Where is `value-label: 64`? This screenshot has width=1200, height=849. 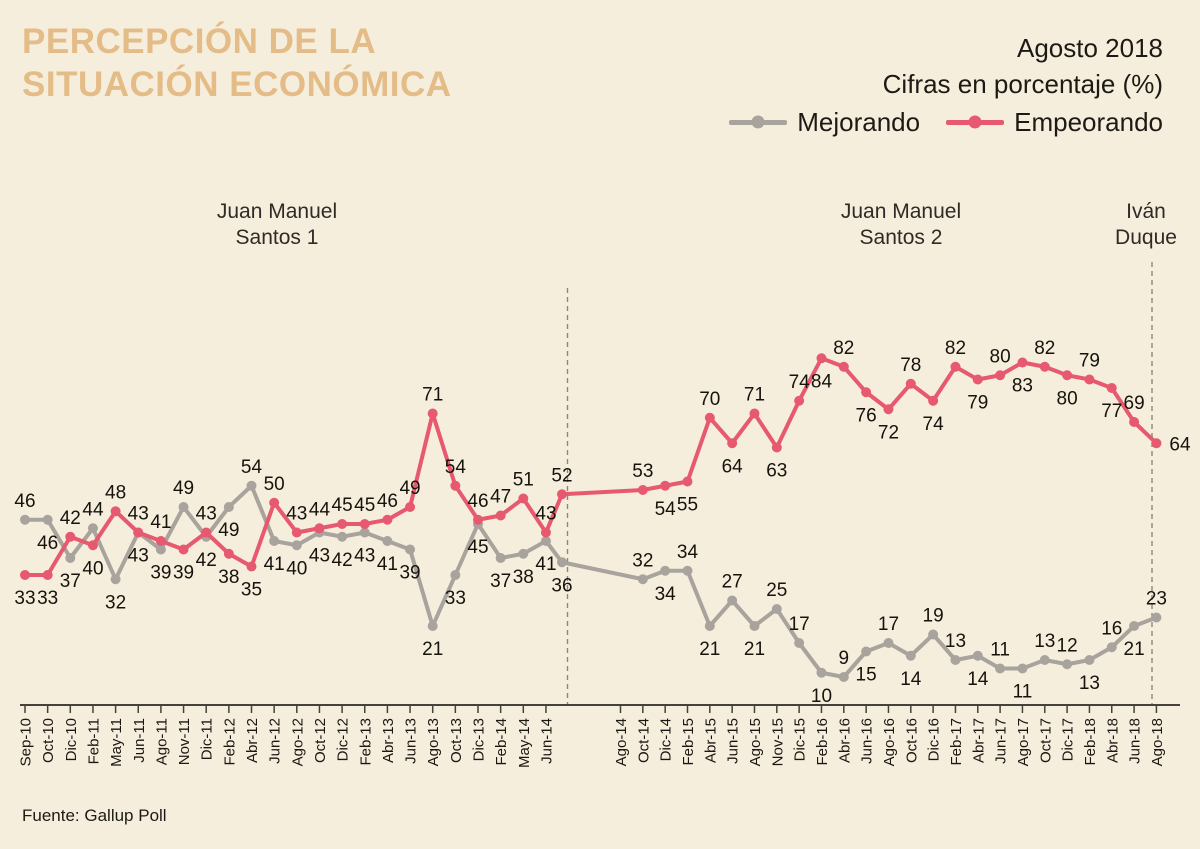 value-label: 64 is located at coordinates (733, 466).